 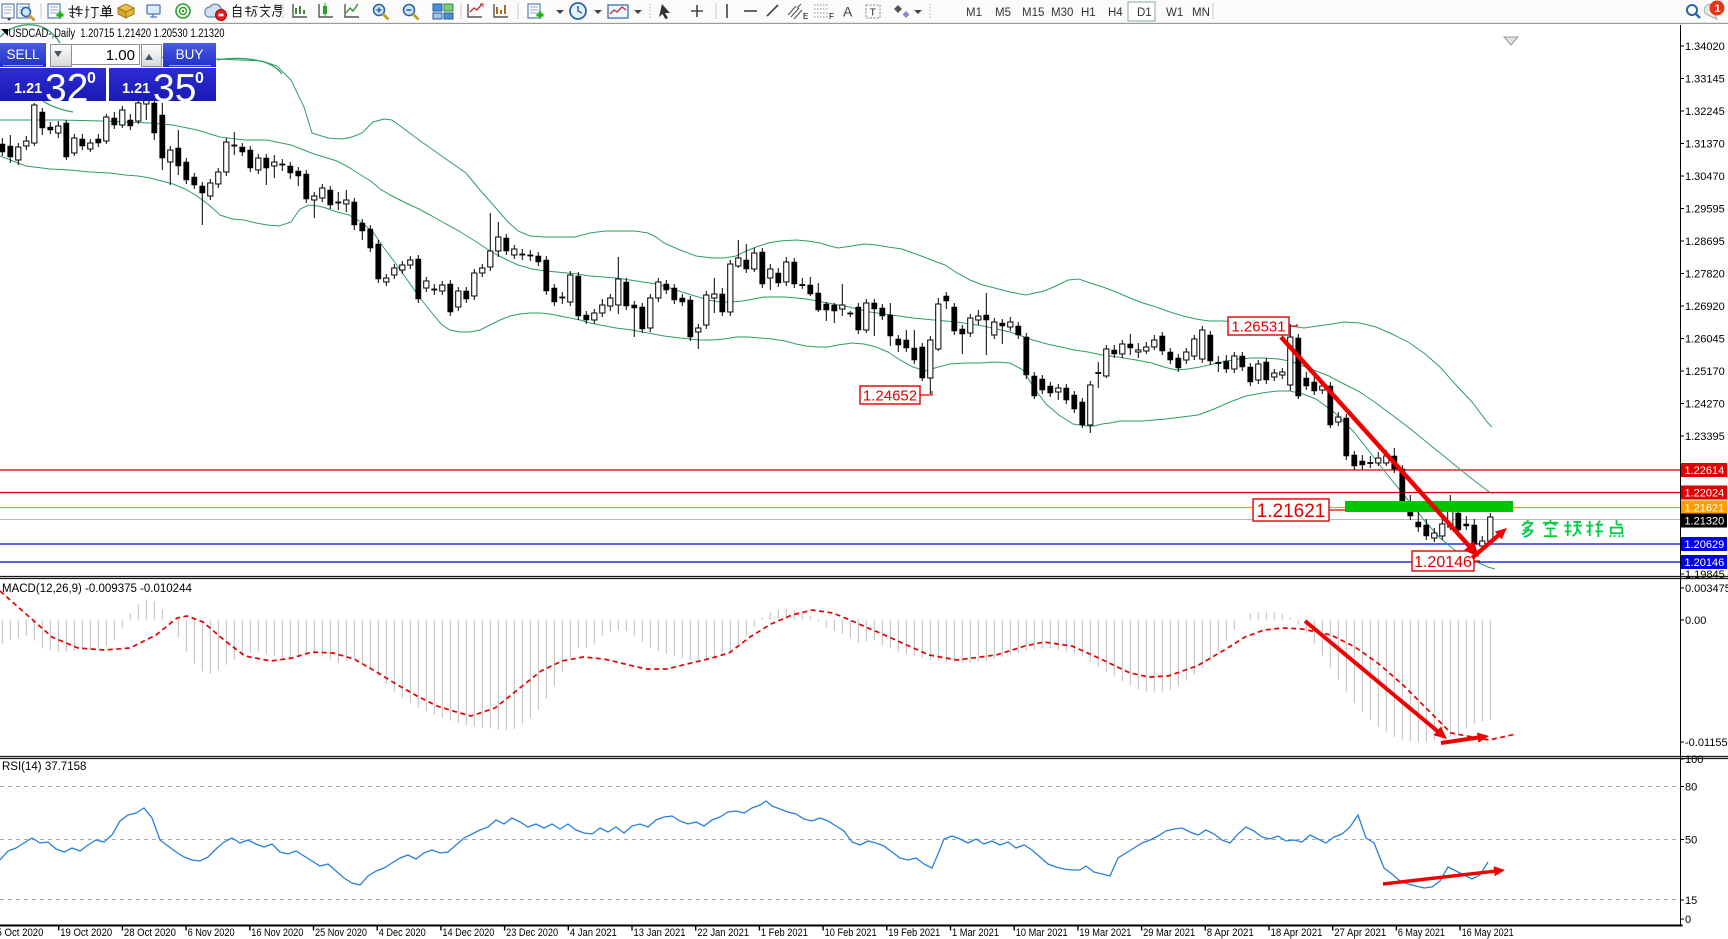 What do you see at coordinates (873, 13) in the screenshot?
I see `svg-text: T` at bounding box center [873, 13].